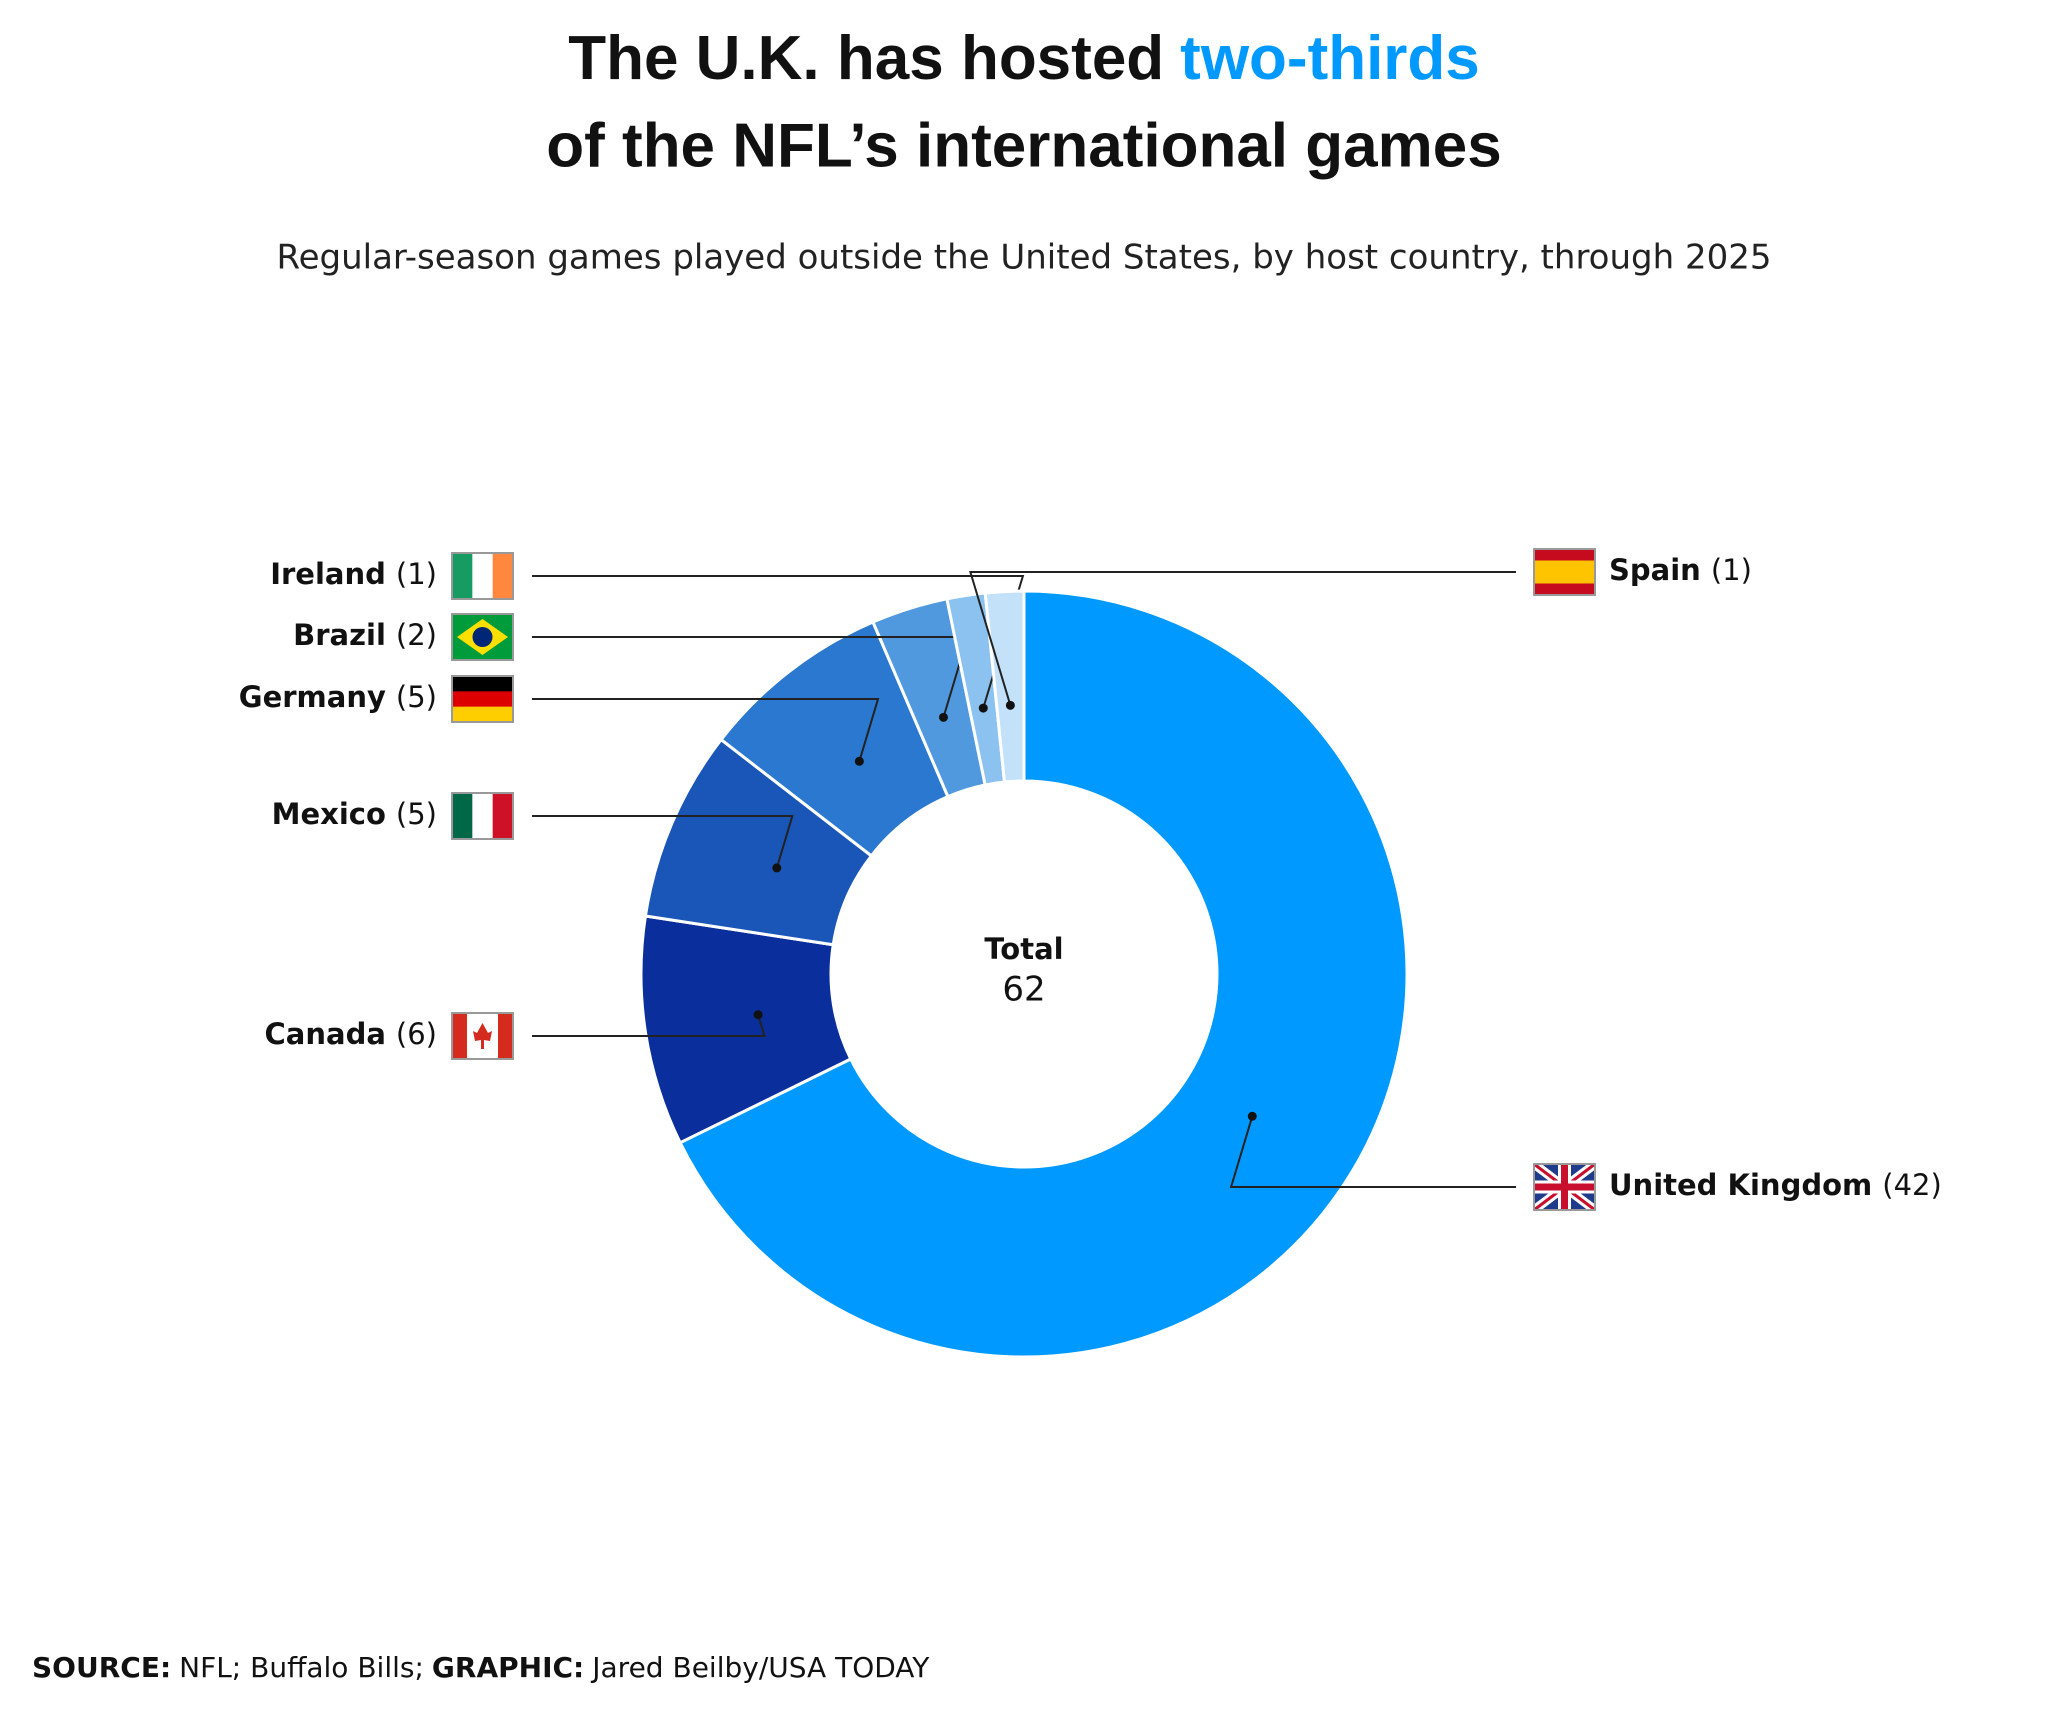 The image size is (2048, 1726). Describe the element at coordinates (508, 1667) in the screenshot. I see `source-key: GRAPHIC:` at that location.